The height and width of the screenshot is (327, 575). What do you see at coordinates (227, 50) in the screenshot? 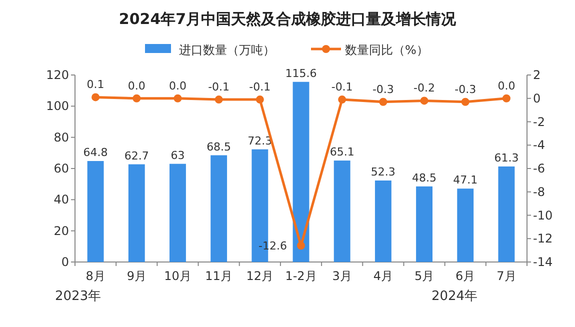
I see `legend-label: 进口数量（万吨）` at bounding box center [227, 50].